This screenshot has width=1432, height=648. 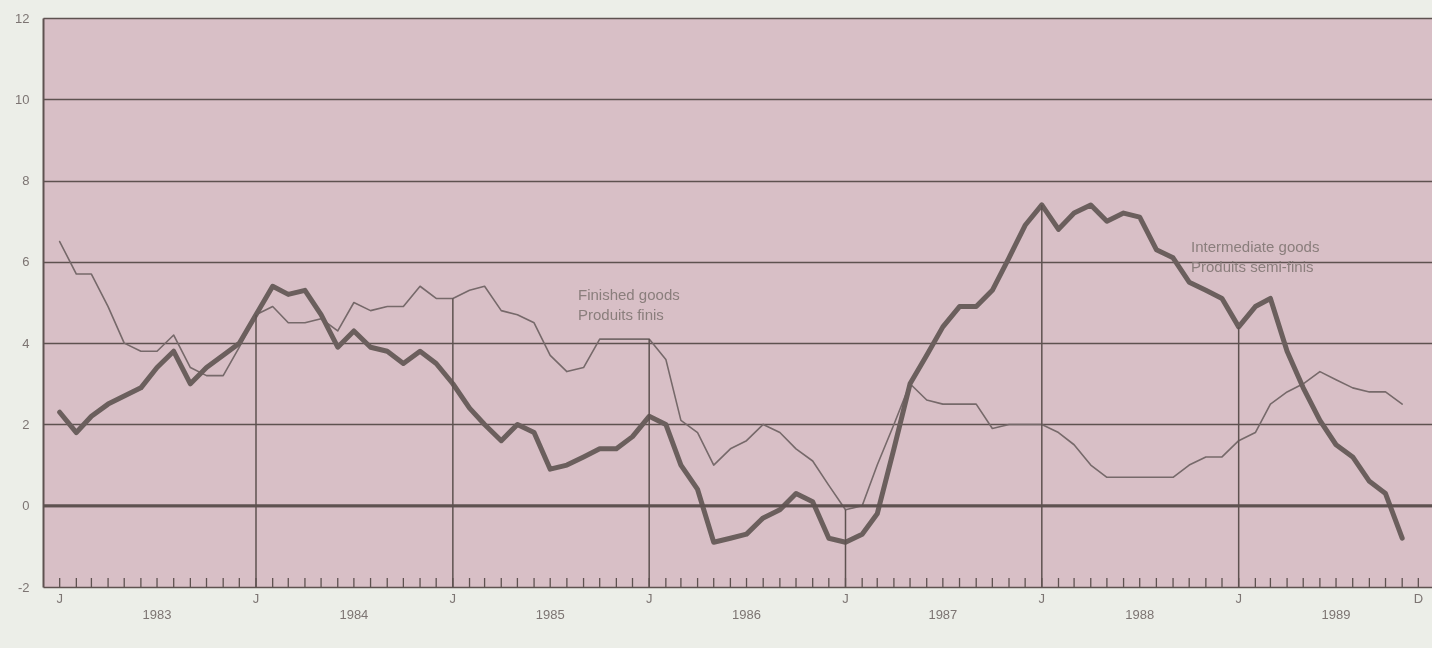 What do you see at coordinates (746, 614) in the screenshot?
I see `x-tick-label: 1986` at bounding box center [746, 614].